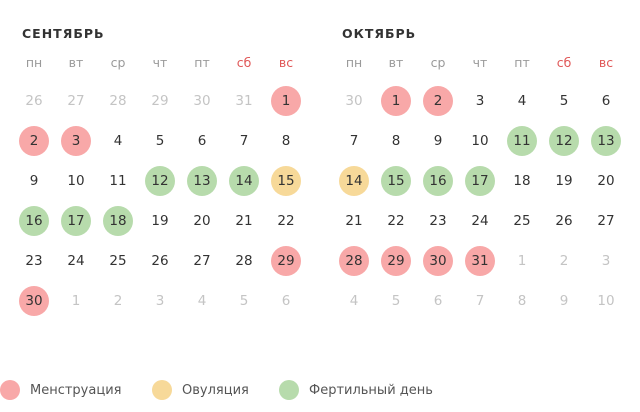 The height and width of the screenshot is (412, 640). What do you see at coordinates (244, 62) in the screenshot?
I see `weekday-header: сб` at bounding box center [244, 62].